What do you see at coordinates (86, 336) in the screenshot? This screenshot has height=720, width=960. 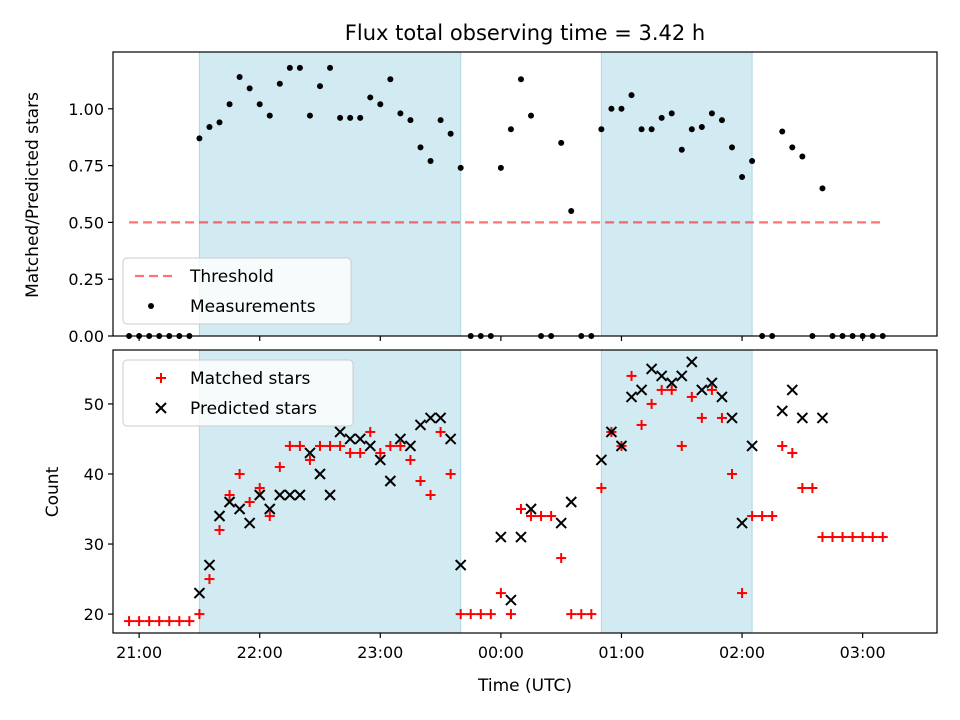 I see `y-tick-label: 0.00` at bounding box center [86, 336].